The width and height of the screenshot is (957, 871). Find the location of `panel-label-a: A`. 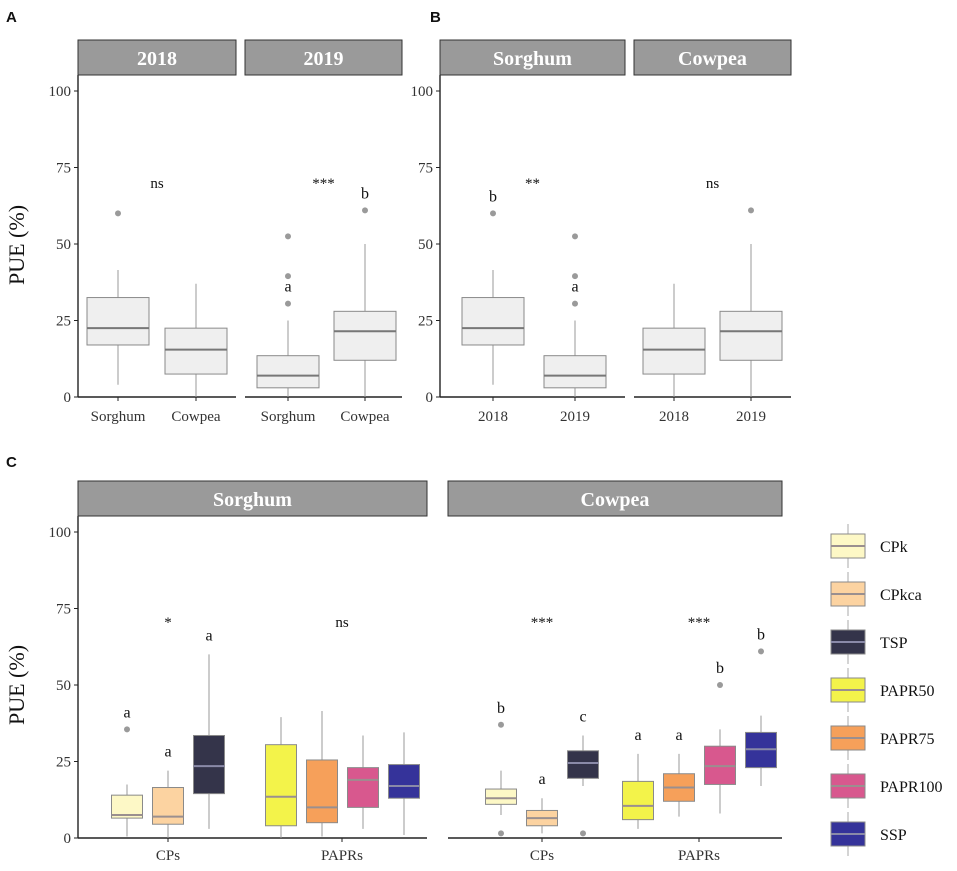

panel-label-a: A is located at coordinates (11, 17).